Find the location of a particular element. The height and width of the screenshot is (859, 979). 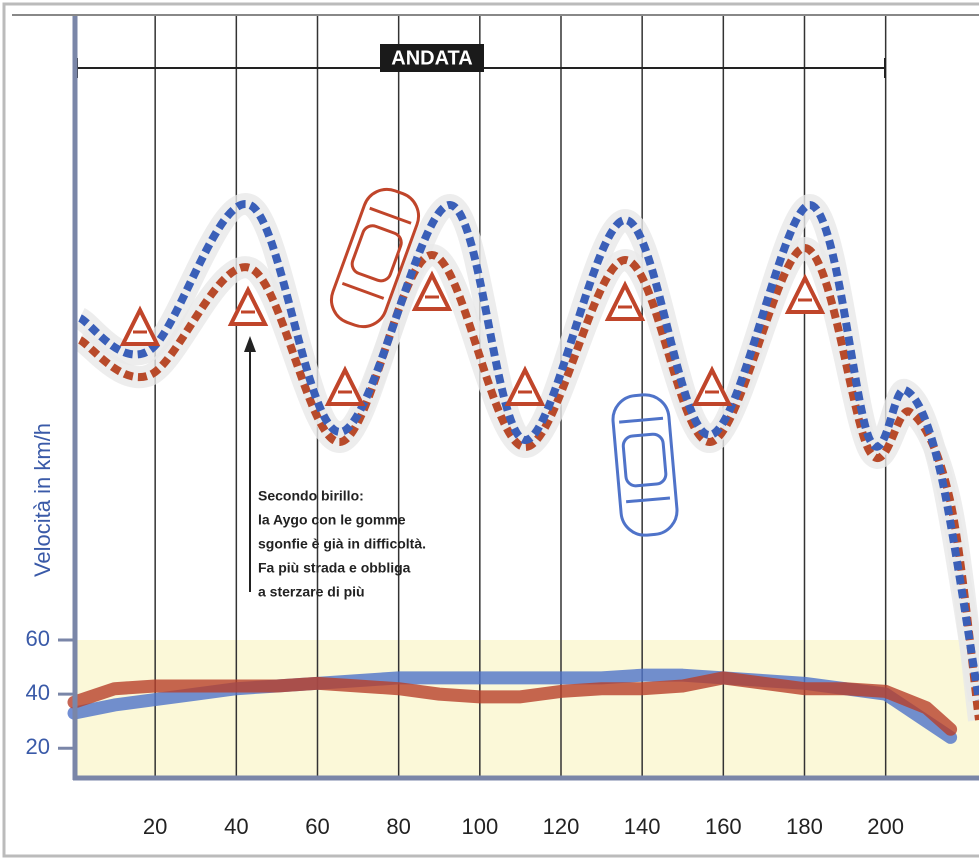

speed-band is located at coordinates (528, 709).